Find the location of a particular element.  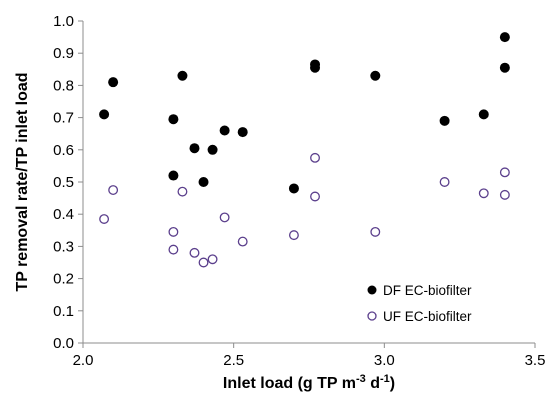

x-axis-title-end: ) is located at coordinates (392, 383).